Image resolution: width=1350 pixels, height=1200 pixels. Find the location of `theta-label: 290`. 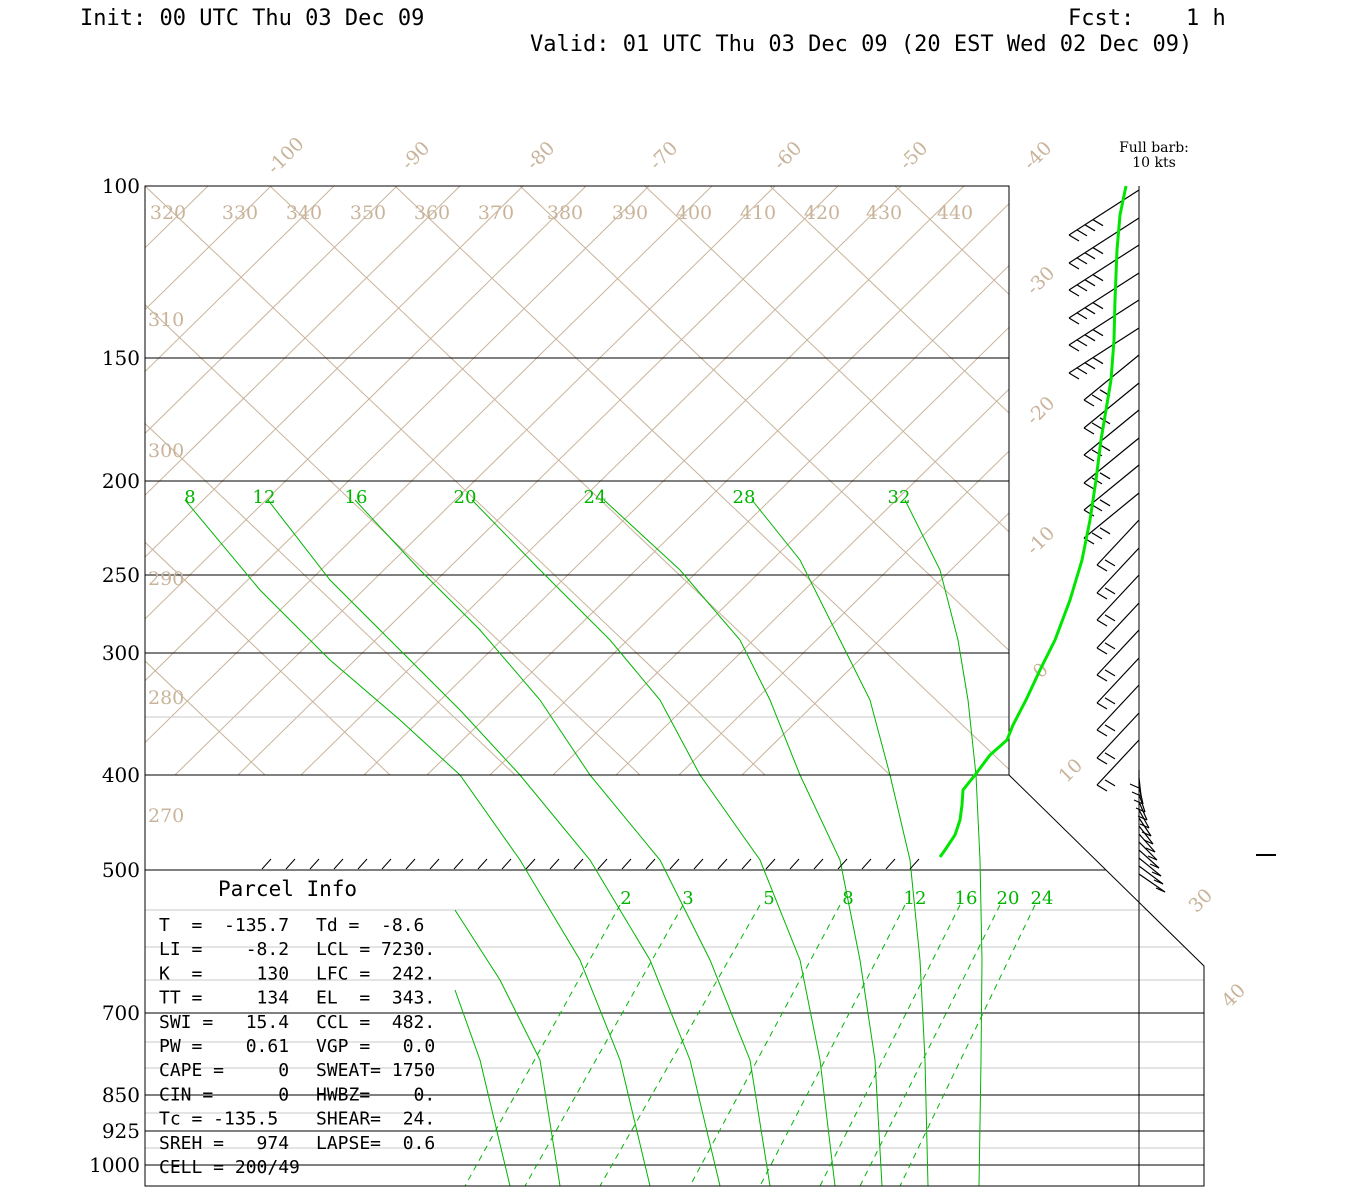

theta-label: 290 is located at coordinates (166, 579).